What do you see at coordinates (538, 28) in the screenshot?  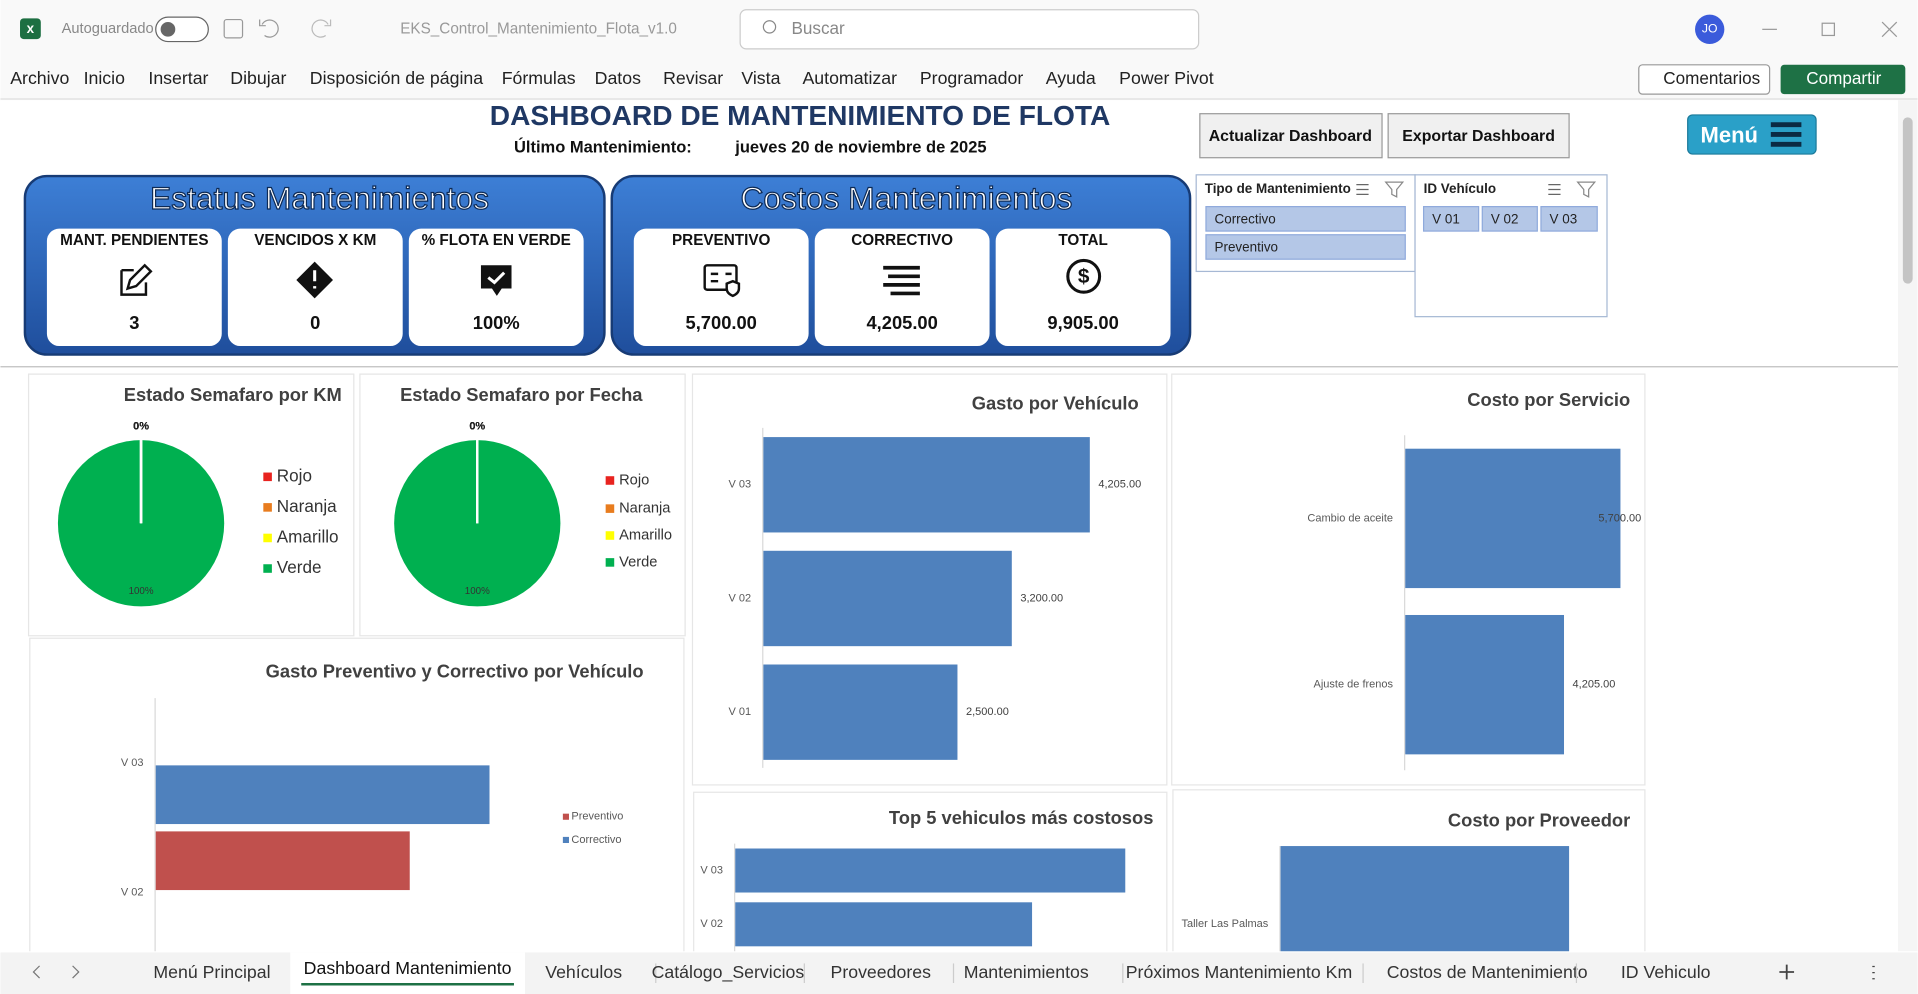 I see `file-name: EKS_Control_Mantenimiento_Flota_v1.0` at bounding box center [538, 28].